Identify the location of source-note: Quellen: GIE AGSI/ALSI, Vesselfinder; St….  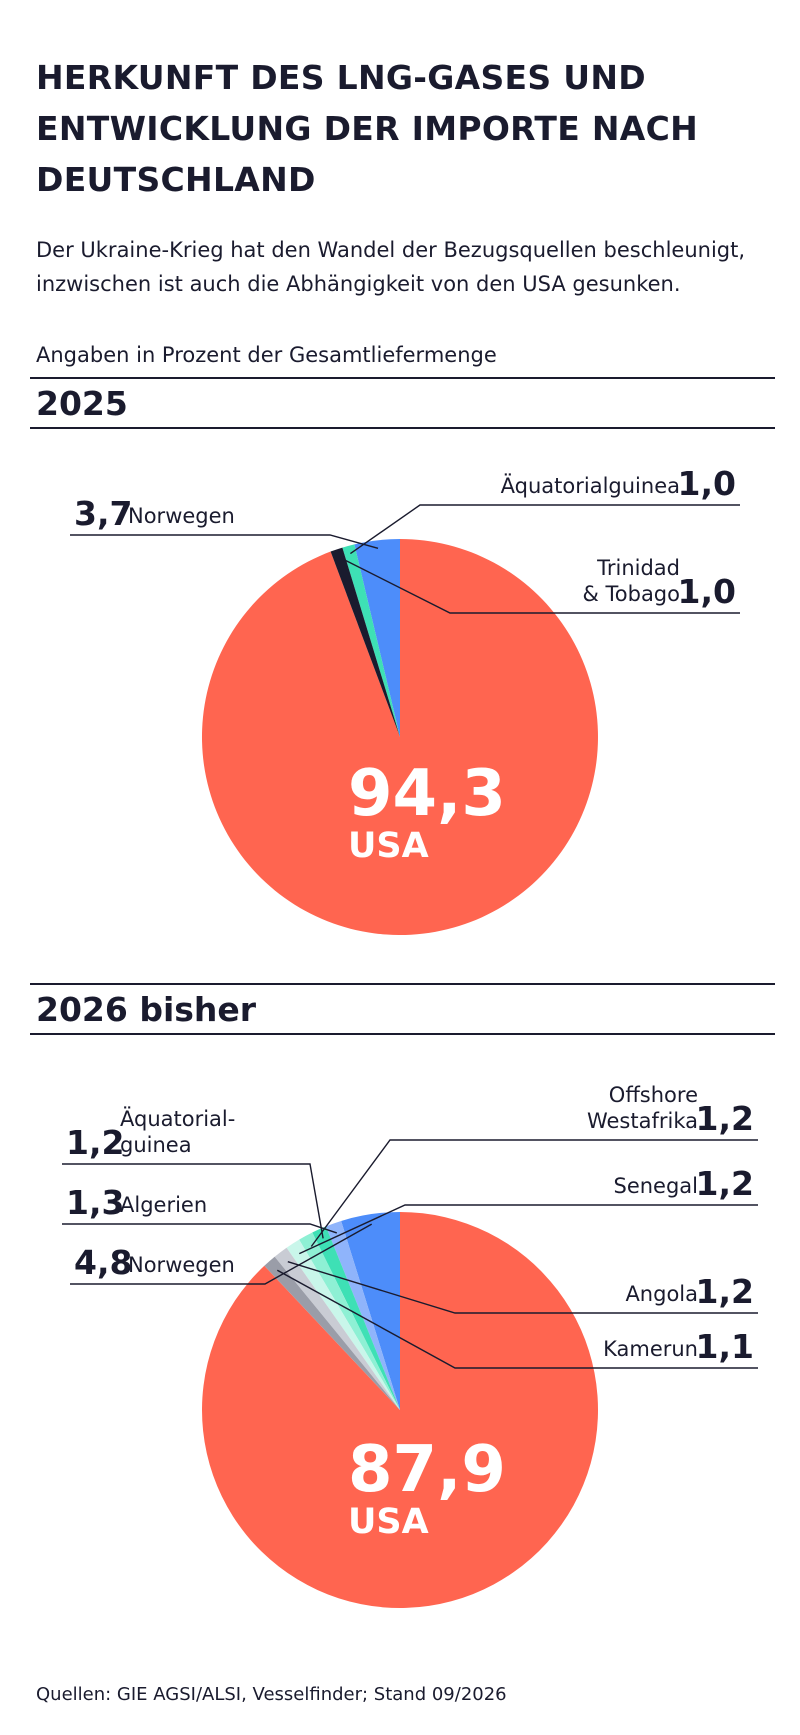
(271, 1694).